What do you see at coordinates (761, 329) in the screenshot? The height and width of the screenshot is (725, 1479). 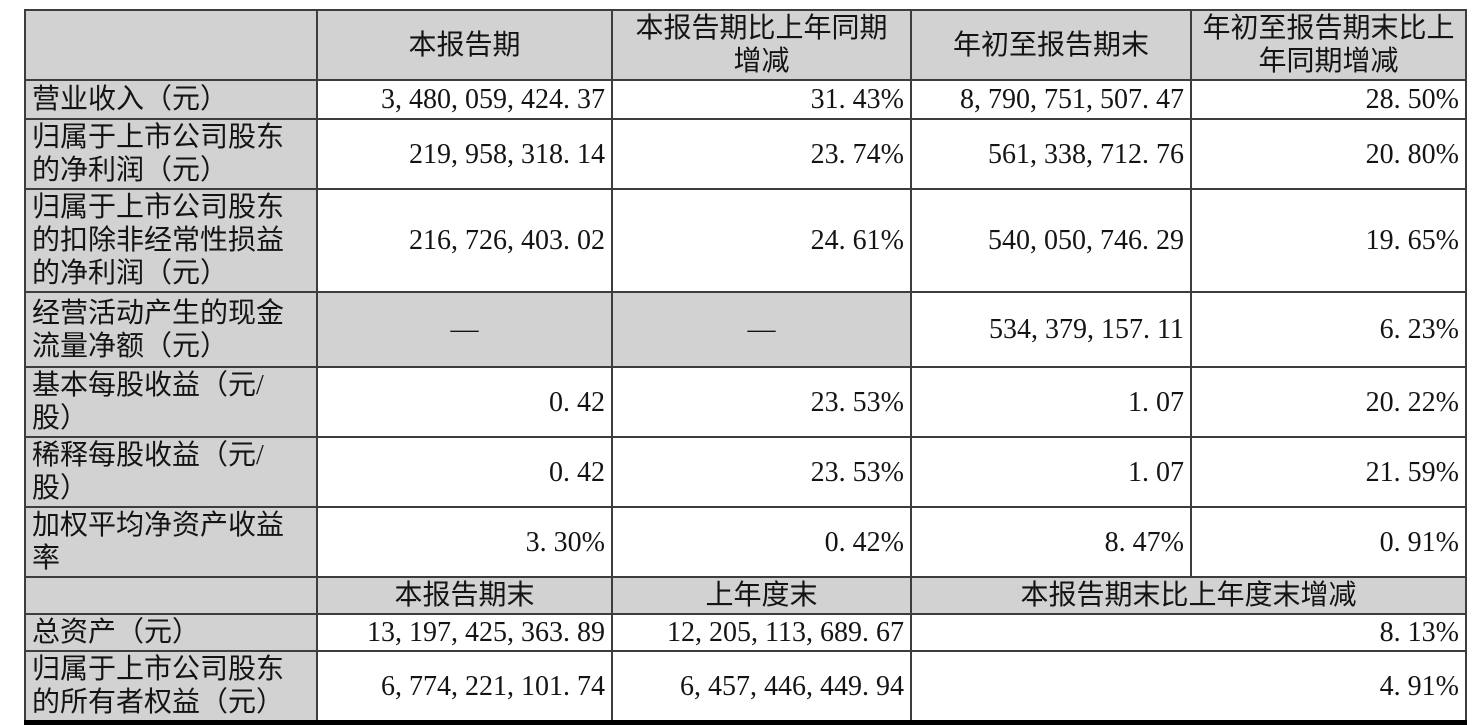 I see `cash-flow-current-yoy-dash: —` at bounding box center [761, 329].